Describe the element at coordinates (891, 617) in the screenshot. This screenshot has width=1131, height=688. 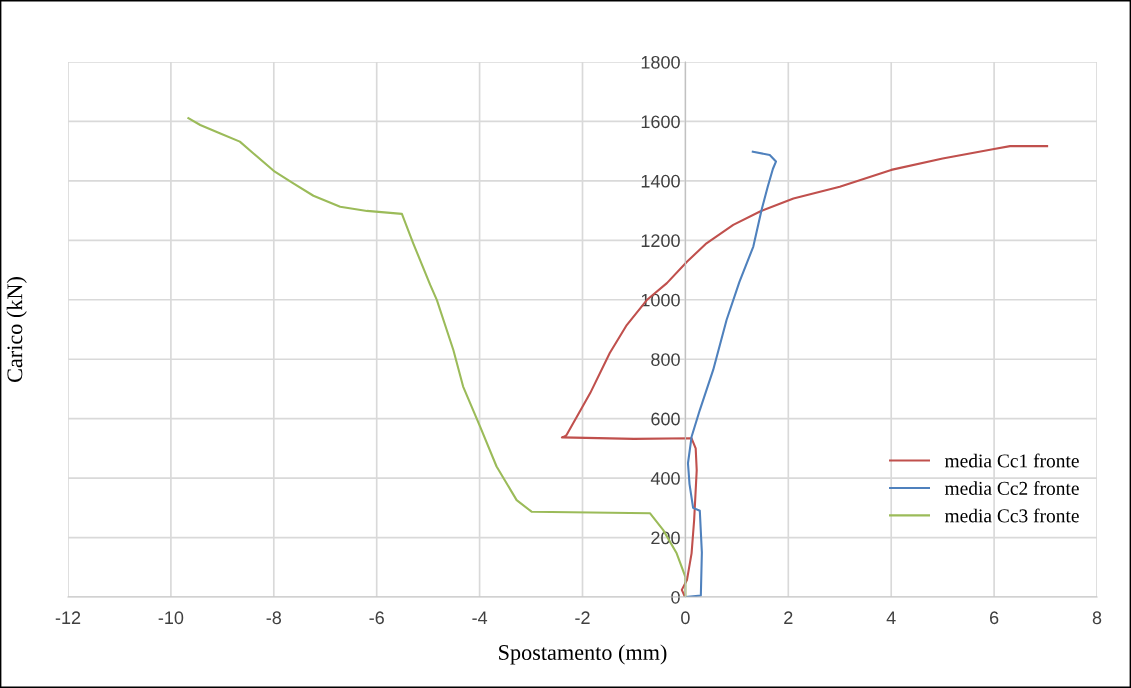
I see `x-tick-label: 4` at that location.